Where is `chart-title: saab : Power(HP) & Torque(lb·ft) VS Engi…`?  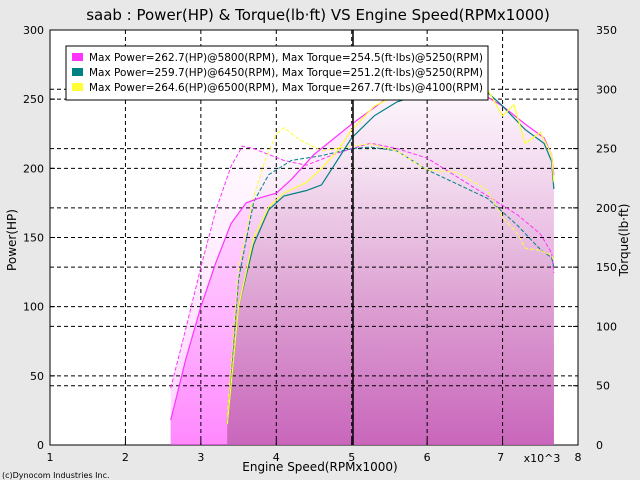
chart-title: saab : Power(HP) & Torque(lb·ft) VS Engi… is located at coordinates (318, 15).